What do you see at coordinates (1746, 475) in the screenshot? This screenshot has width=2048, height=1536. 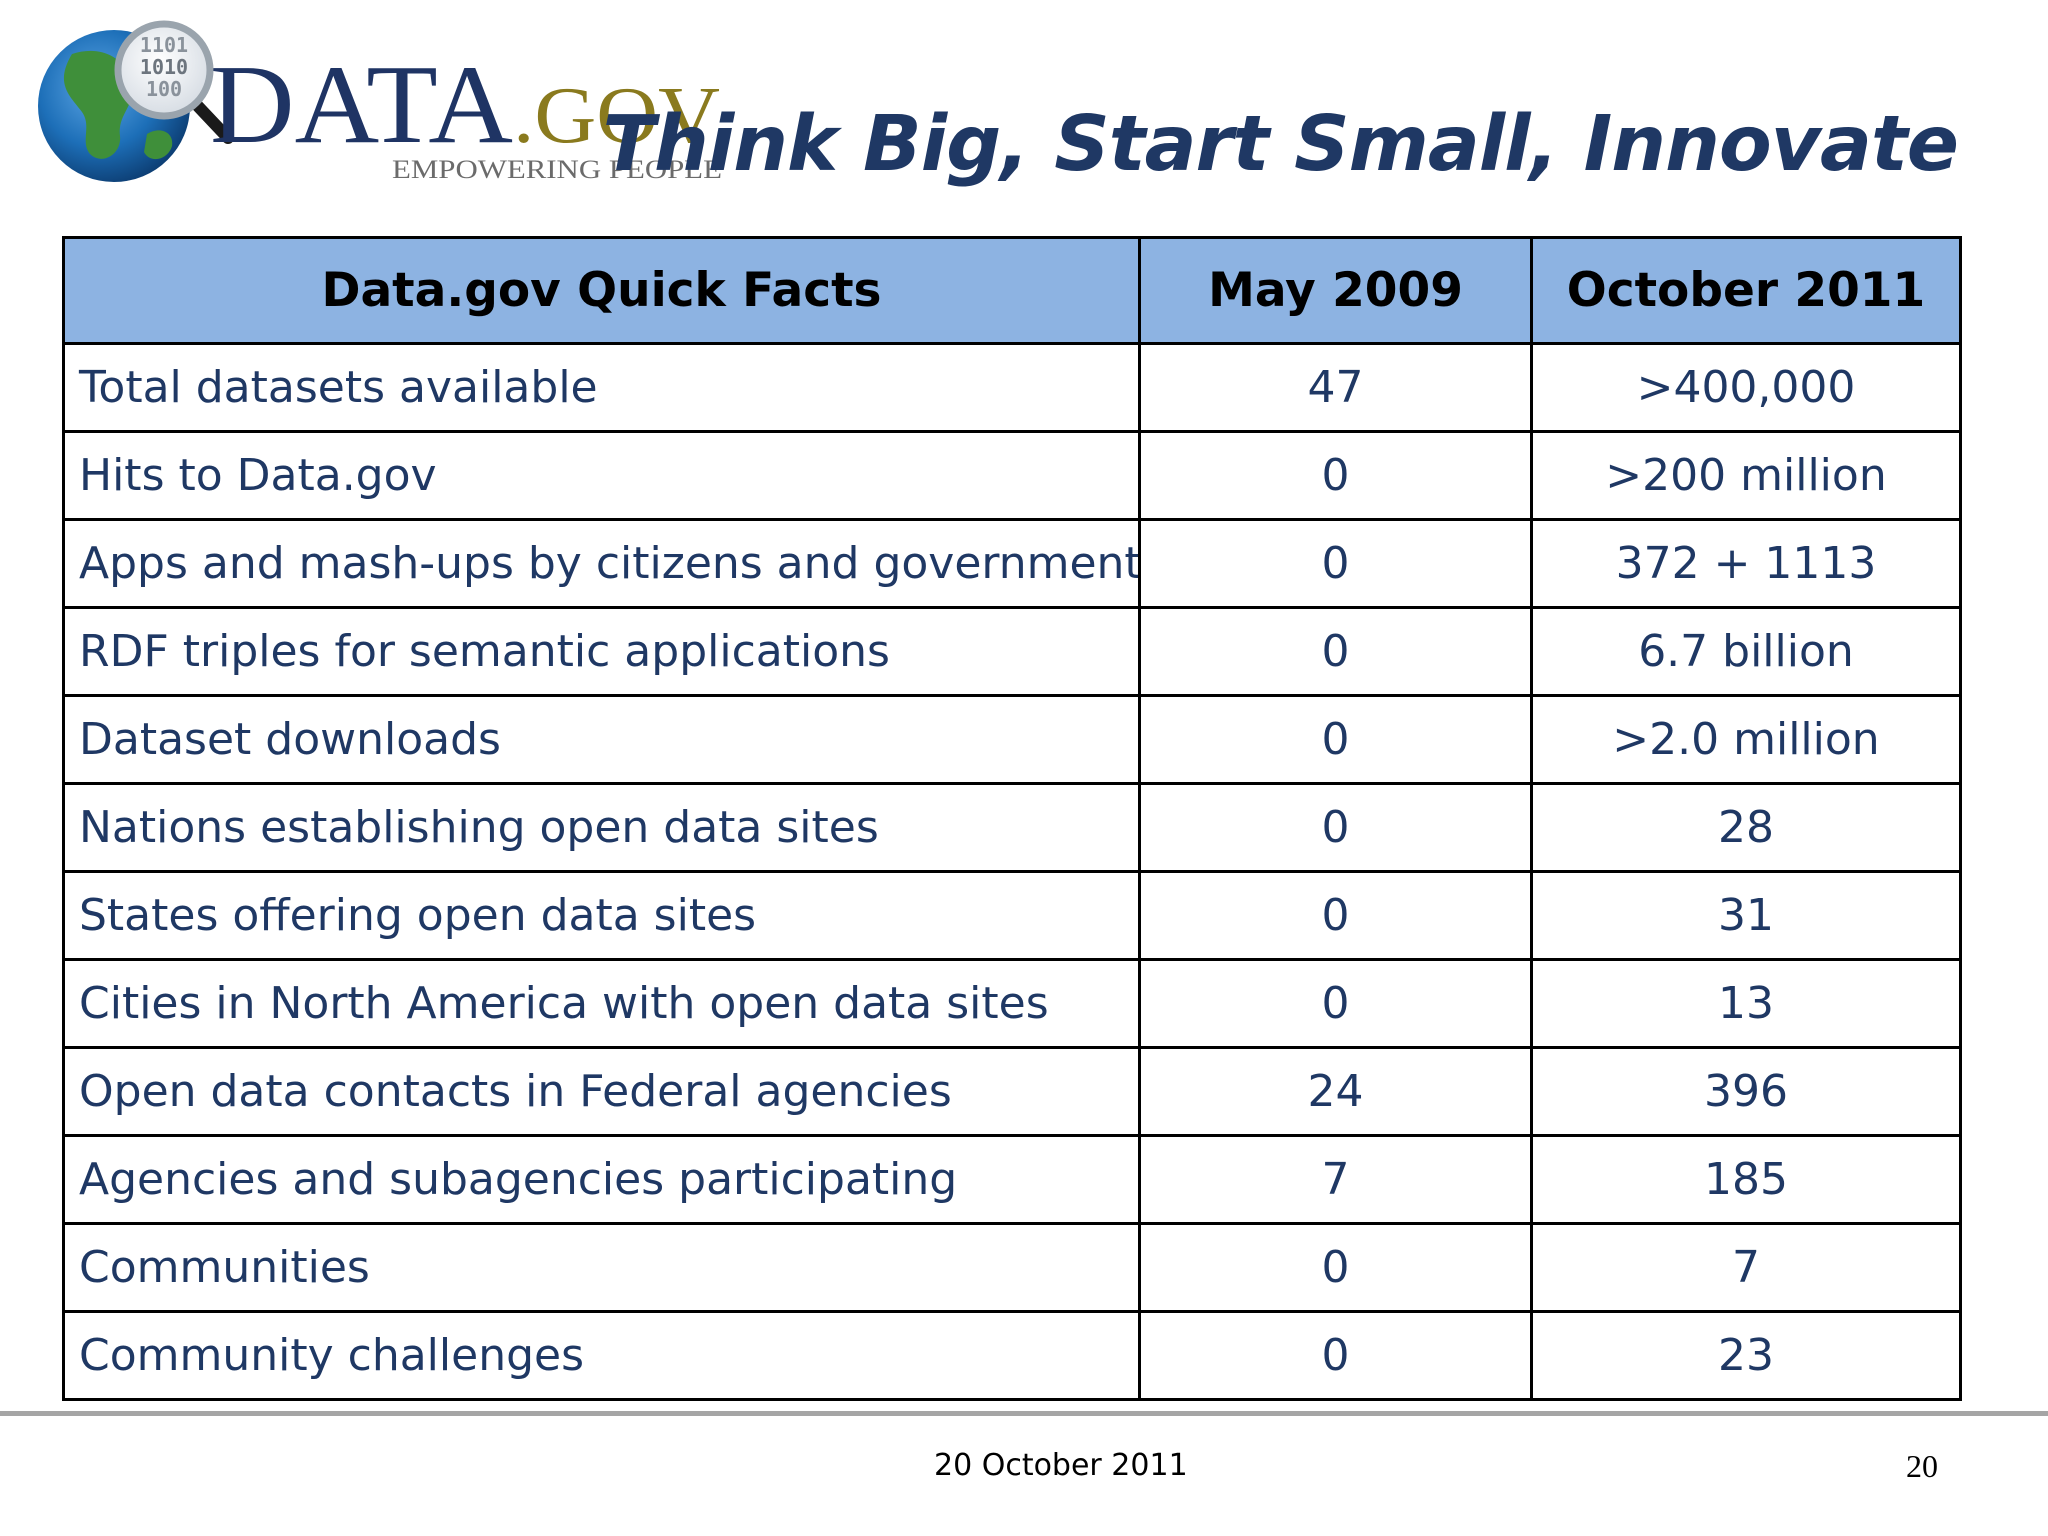 I see `october-2011-value: >200 million` at bounding box center [1746, 475].